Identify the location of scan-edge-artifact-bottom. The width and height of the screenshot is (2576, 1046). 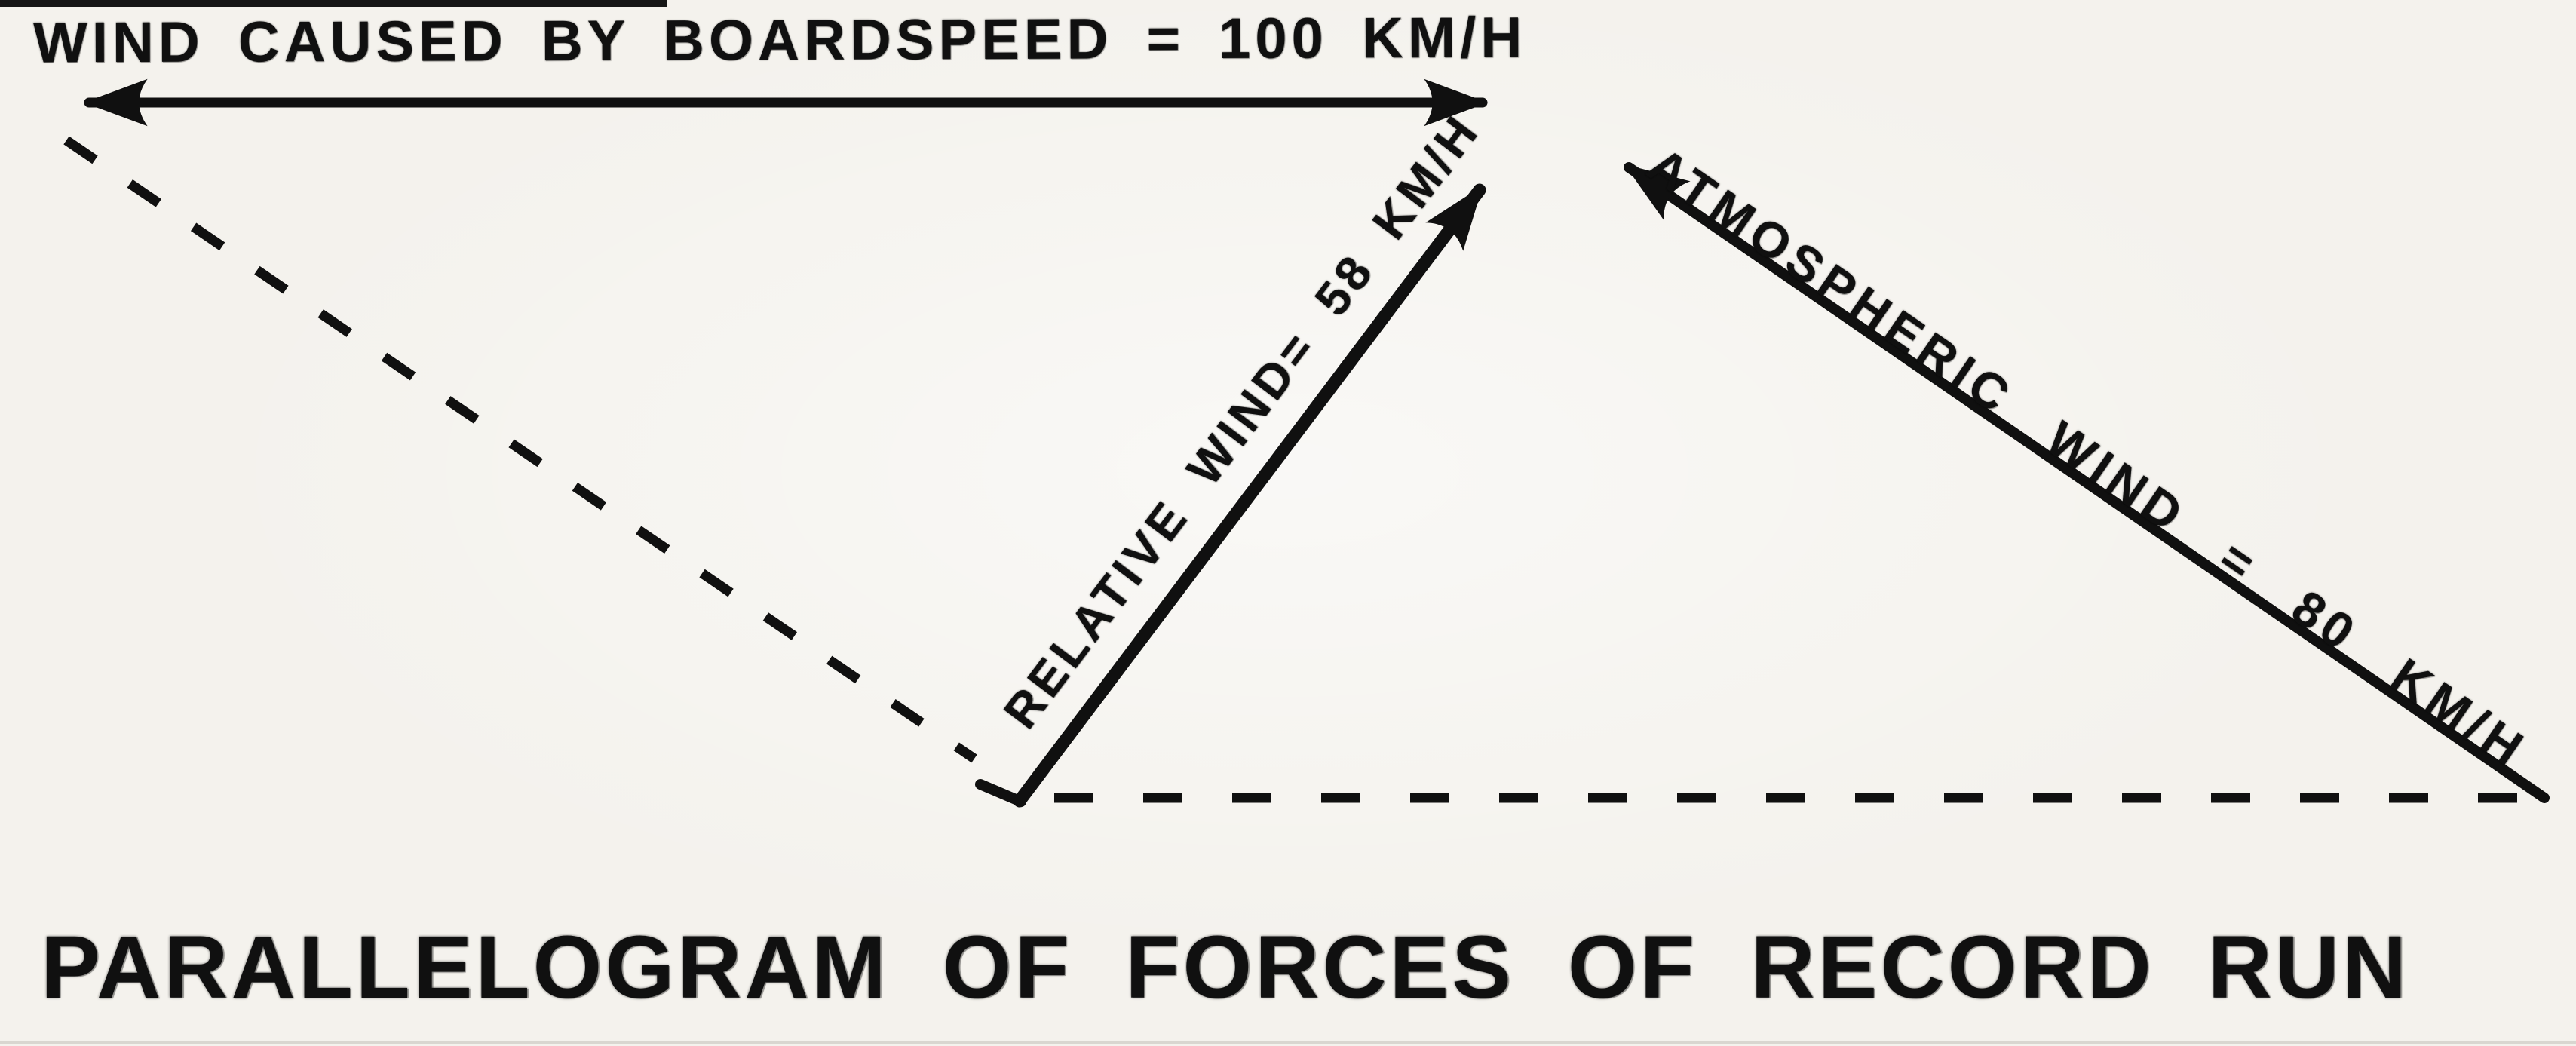
(1288, 1042).